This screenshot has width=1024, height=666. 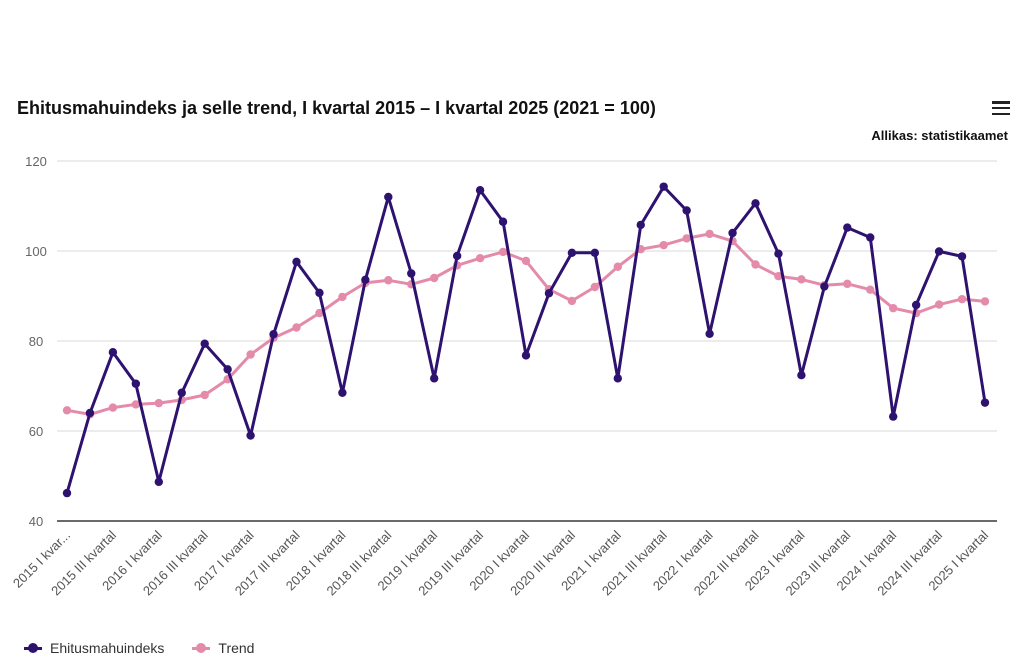 What do you see at coordinates (107, 648) in the screenshot?
I see `legend-label-series-1: Ehitusmahuindeks` at bounding box center [107, 648].